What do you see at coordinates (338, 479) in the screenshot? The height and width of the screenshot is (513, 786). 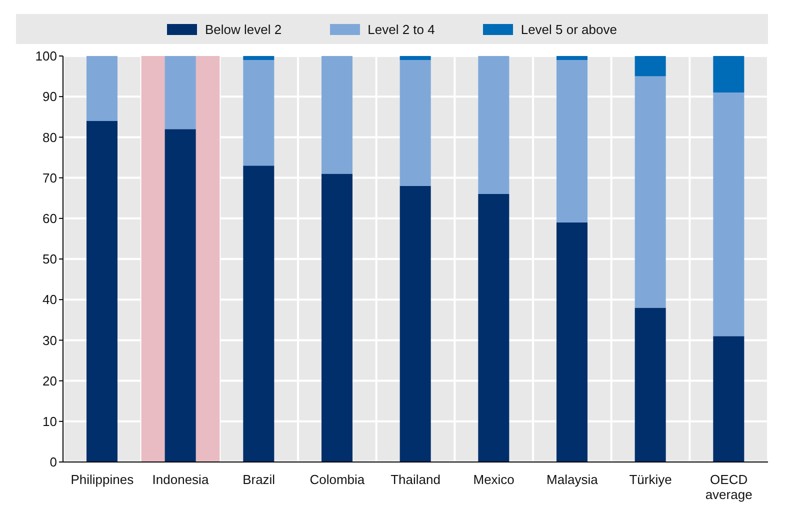 I see `x-tick-label: Colombia` at bounding box center [338, 479].